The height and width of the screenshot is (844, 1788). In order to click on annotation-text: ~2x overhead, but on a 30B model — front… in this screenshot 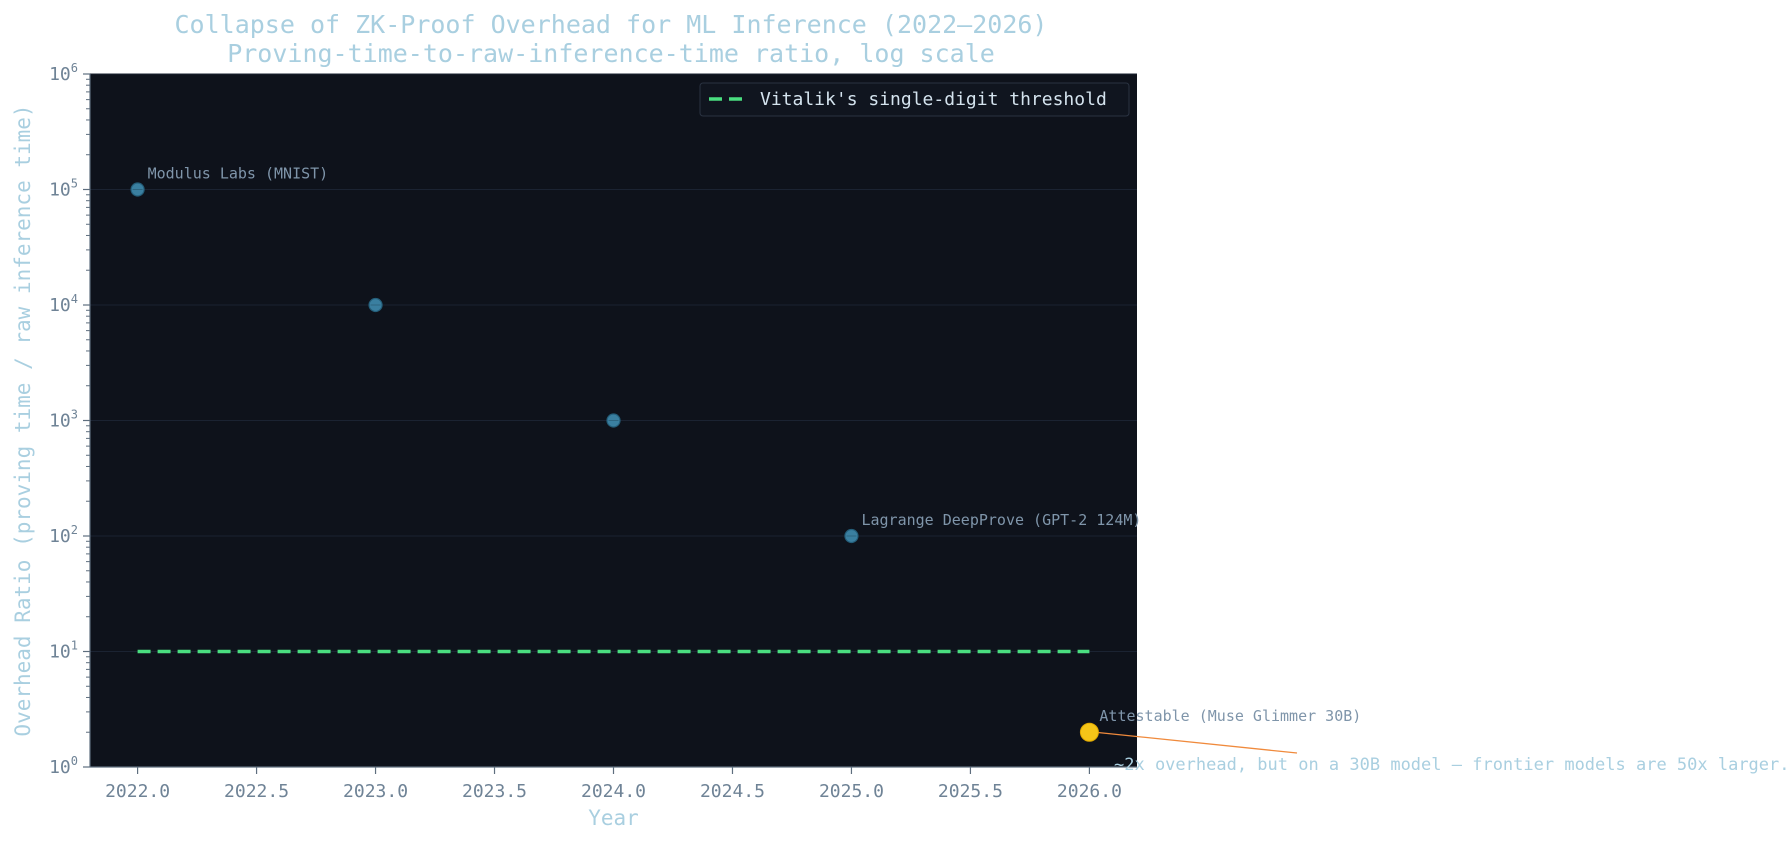, I will do `click(1451, 765)`.